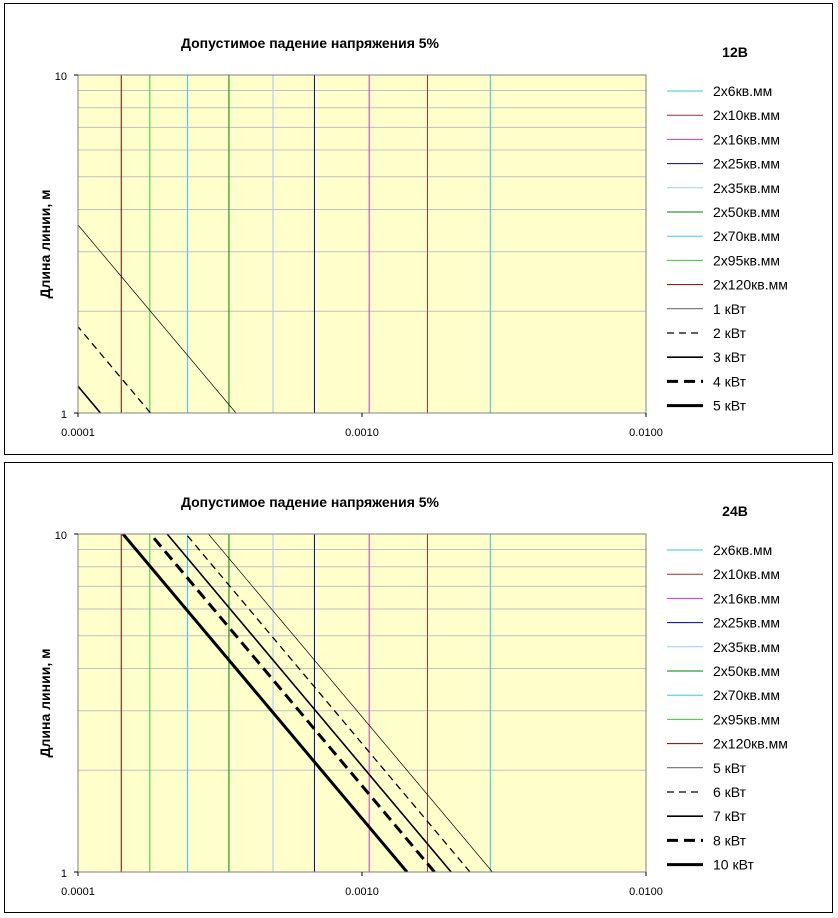 The height and width of the screenshot is (918, 838). Describe the element at coordinates (733, 865) in the screenshot. I see `legend-label: 10 кВт` at that location.